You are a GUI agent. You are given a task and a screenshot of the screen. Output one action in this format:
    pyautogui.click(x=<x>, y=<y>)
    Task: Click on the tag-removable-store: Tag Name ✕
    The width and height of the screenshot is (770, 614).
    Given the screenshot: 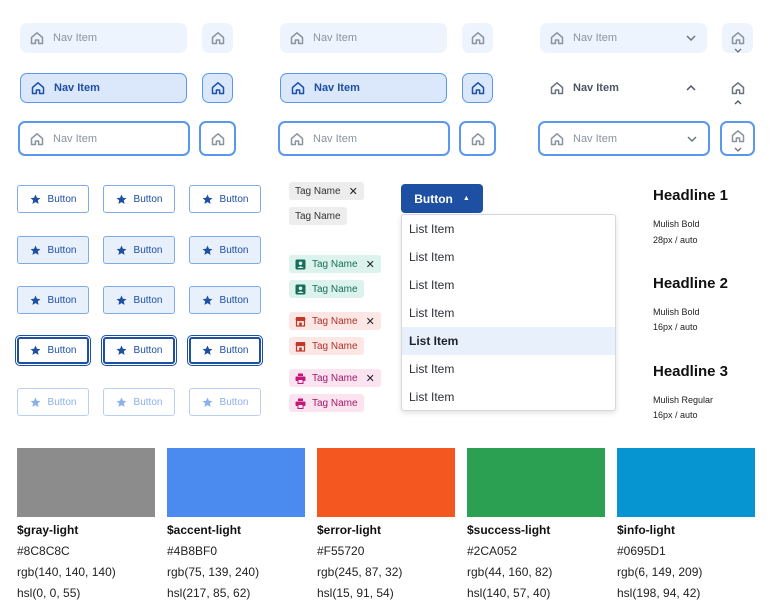 What is the action you would take?
    pyautogui.click(x=335, y=321)
    